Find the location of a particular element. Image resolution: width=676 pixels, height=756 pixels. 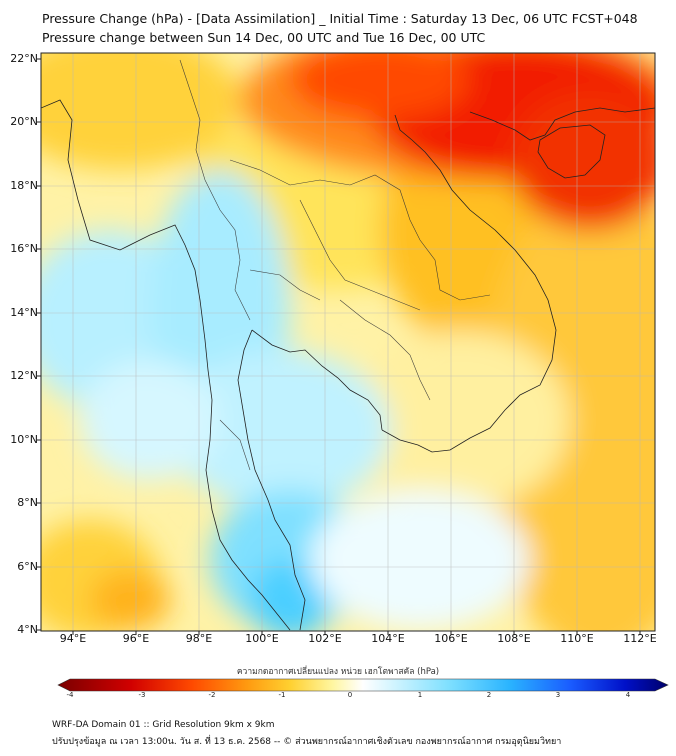

lat-label: 18°N is located at coordinates (24, 185).